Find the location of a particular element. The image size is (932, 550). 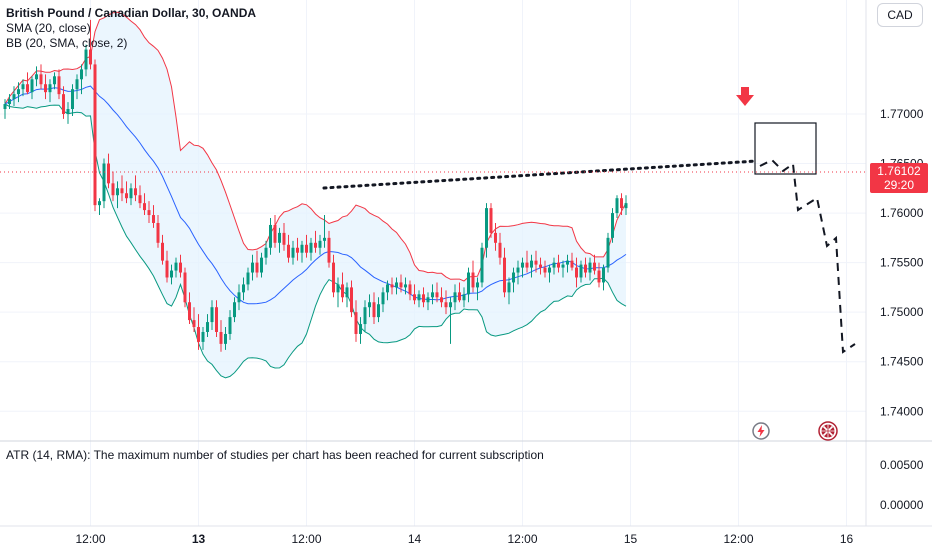

bb-legend: BB (20, SMA, close, 2) is located at coordinates (67, 43).